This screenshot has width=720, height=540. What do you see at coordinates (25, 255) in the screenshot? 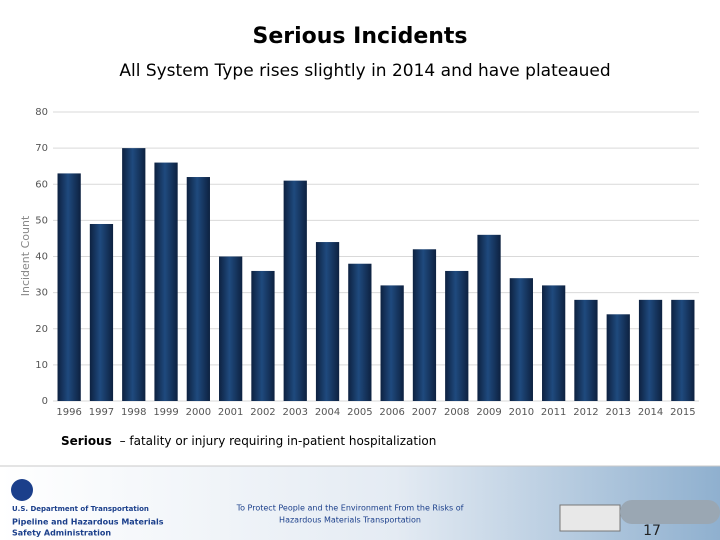
I see `y-axis-label: Incident Count` at bounding box center [25, 255].